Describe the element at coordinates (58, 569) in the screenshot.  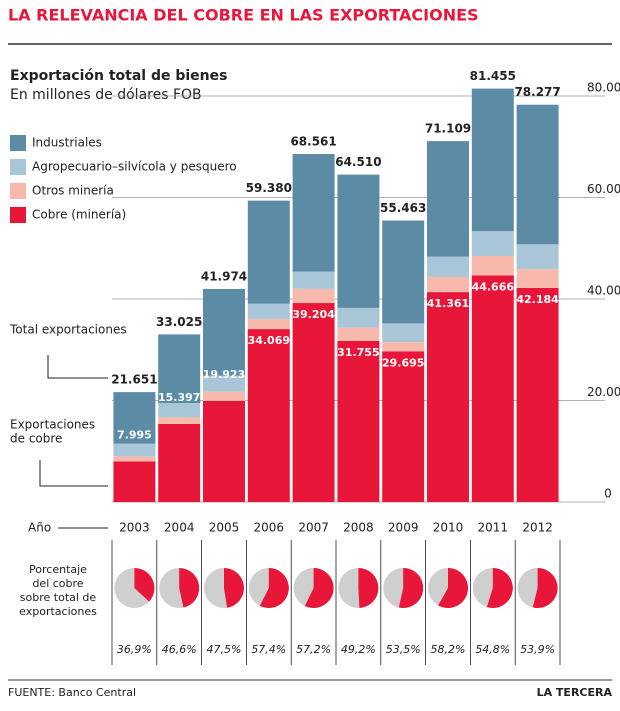
I see `percent-title: Porcentaje` at that location.